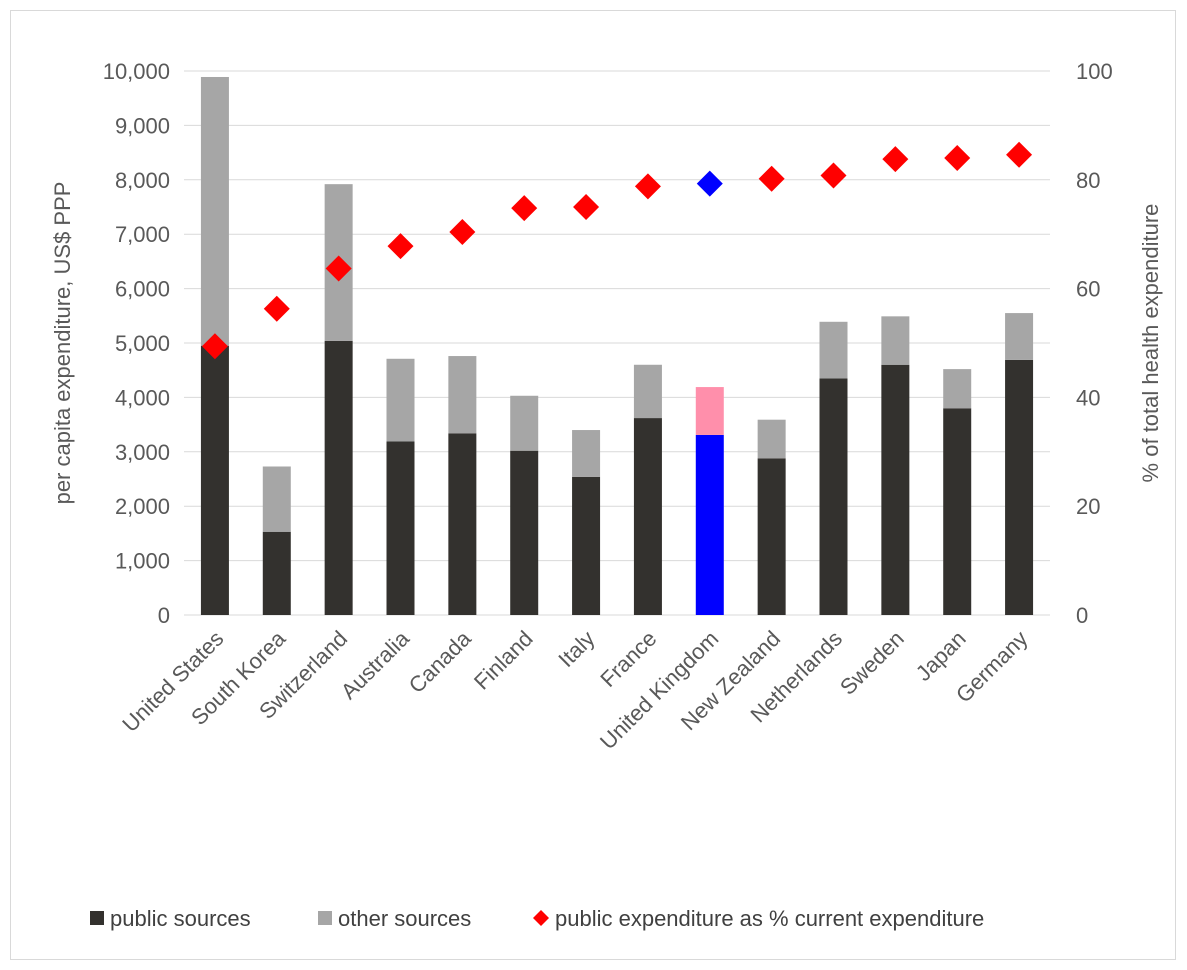  What do you see at coordinates (440, 661) in the screenshot?
I see `x-tick-label: Canada` at bounding box center [440, 661].